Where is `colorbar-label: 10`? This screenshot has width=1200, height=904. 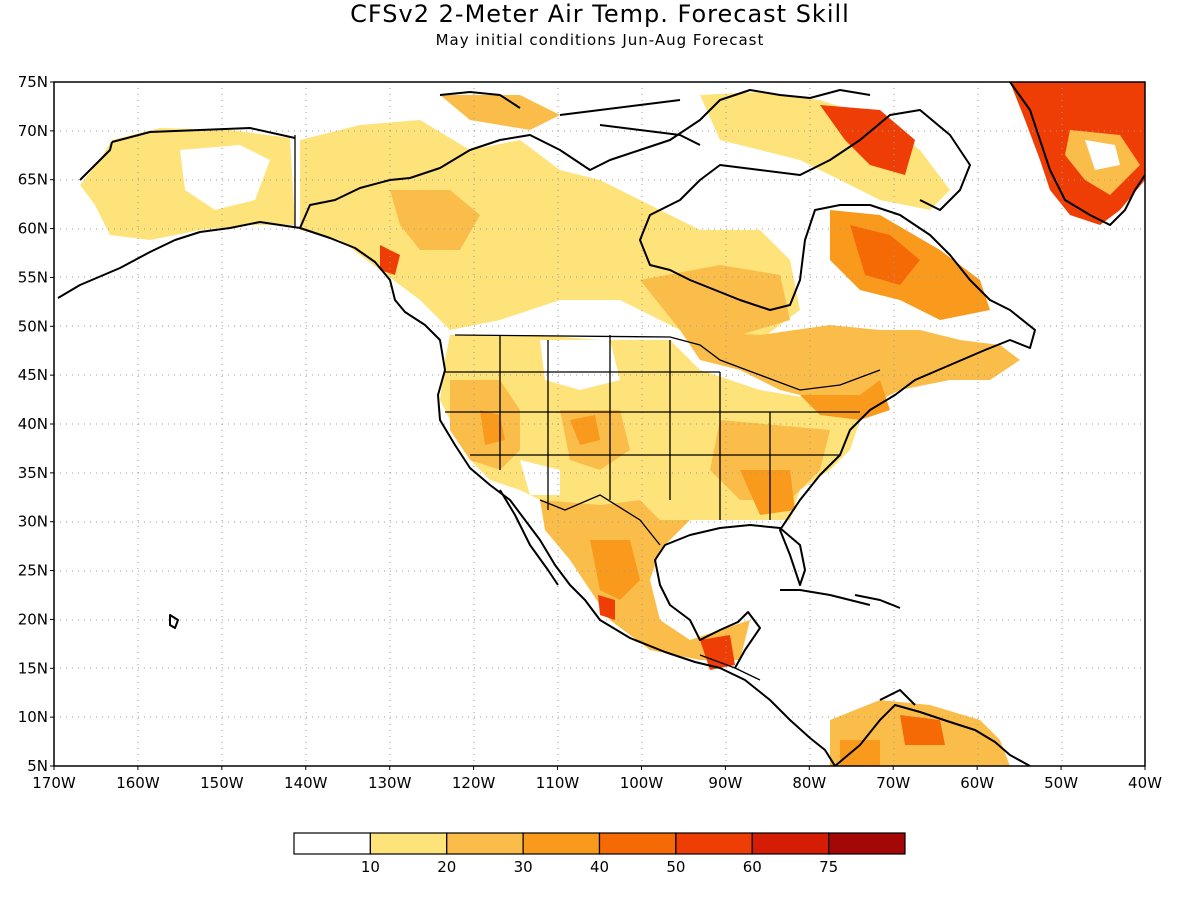 colorbar-label: 10 is located at coordinates (370, 867).